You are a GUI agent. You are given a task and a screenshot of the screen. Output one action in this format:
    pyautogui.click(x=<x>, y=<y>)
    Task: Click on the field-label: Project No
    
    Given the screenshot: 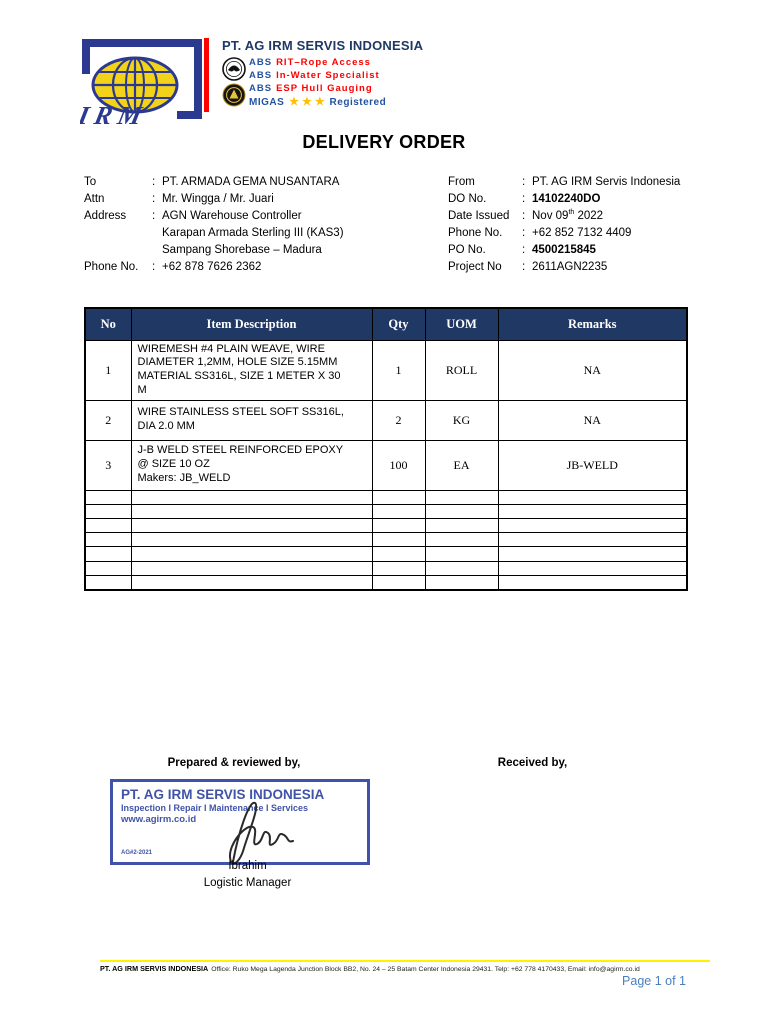 What is the action you would take?
    pyautogui.click(x=475, y=267)
    